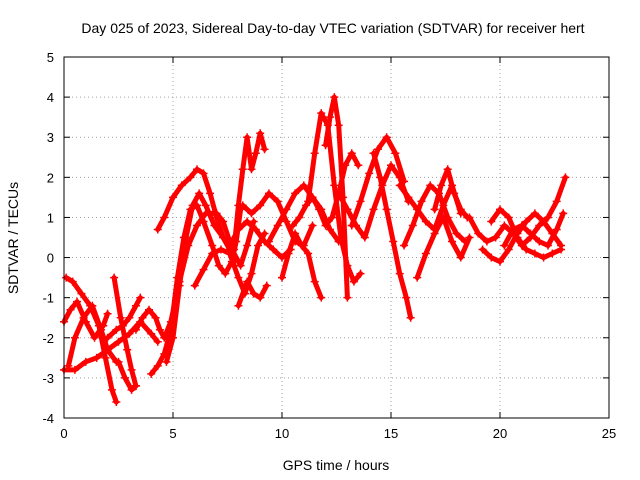 The width and height of the screenshot is (640, 480). What do you see at coordinates (63, 433) in the screenshot?
I see `x-tick-label: 0` at bounding box center [63, 433].